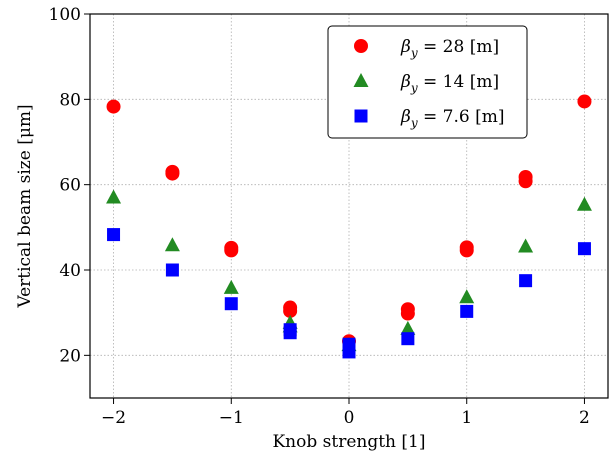 The width and height of the screenshot is (615, 461). I want to click on legend-item: βy = 28 [m], so click(426, 48).